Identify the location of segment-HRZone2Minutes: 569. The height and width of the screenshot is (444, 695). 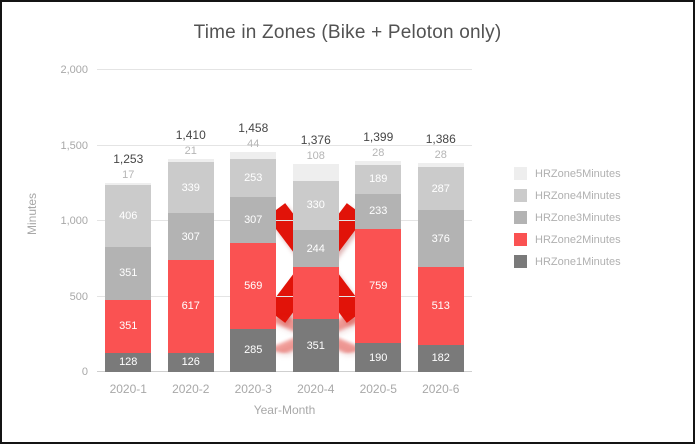
(253, 286).